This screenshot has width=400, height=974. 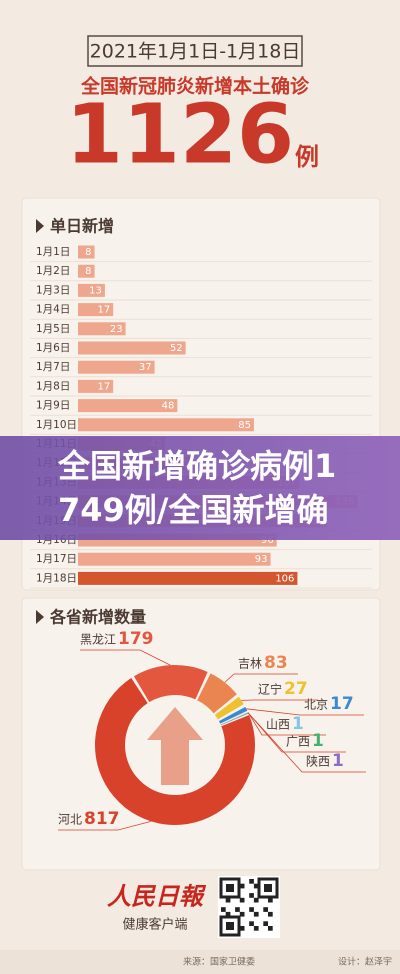 I want to click on value-label: 52, so click(x=176, y=348).